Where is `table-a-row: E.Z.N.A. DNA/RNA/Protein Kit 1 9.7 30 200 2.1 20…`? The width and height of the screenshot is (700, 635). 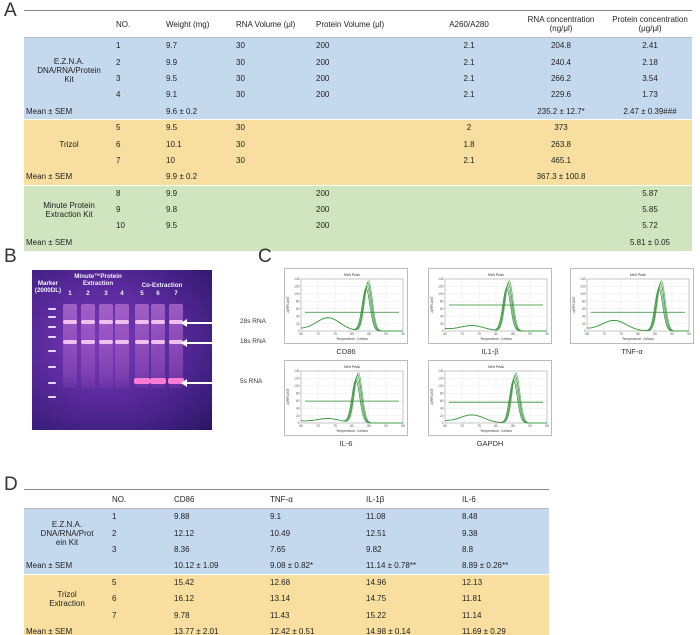 table-a-row: E.Z.N.A. DNA/RNA/Protein Kit 1 9.7 30 200 2.1 20… is located at coordinates (358, 70).